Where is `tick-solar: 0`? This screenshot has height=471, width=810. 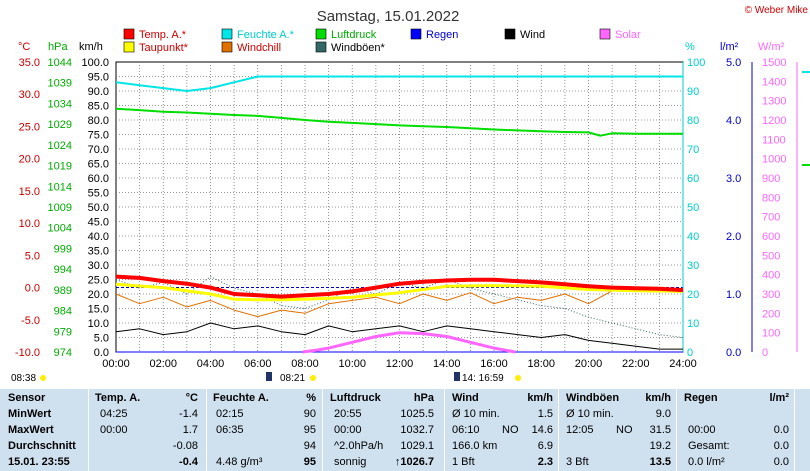 tick-solar: 0 is located at coordinates (765, 353).